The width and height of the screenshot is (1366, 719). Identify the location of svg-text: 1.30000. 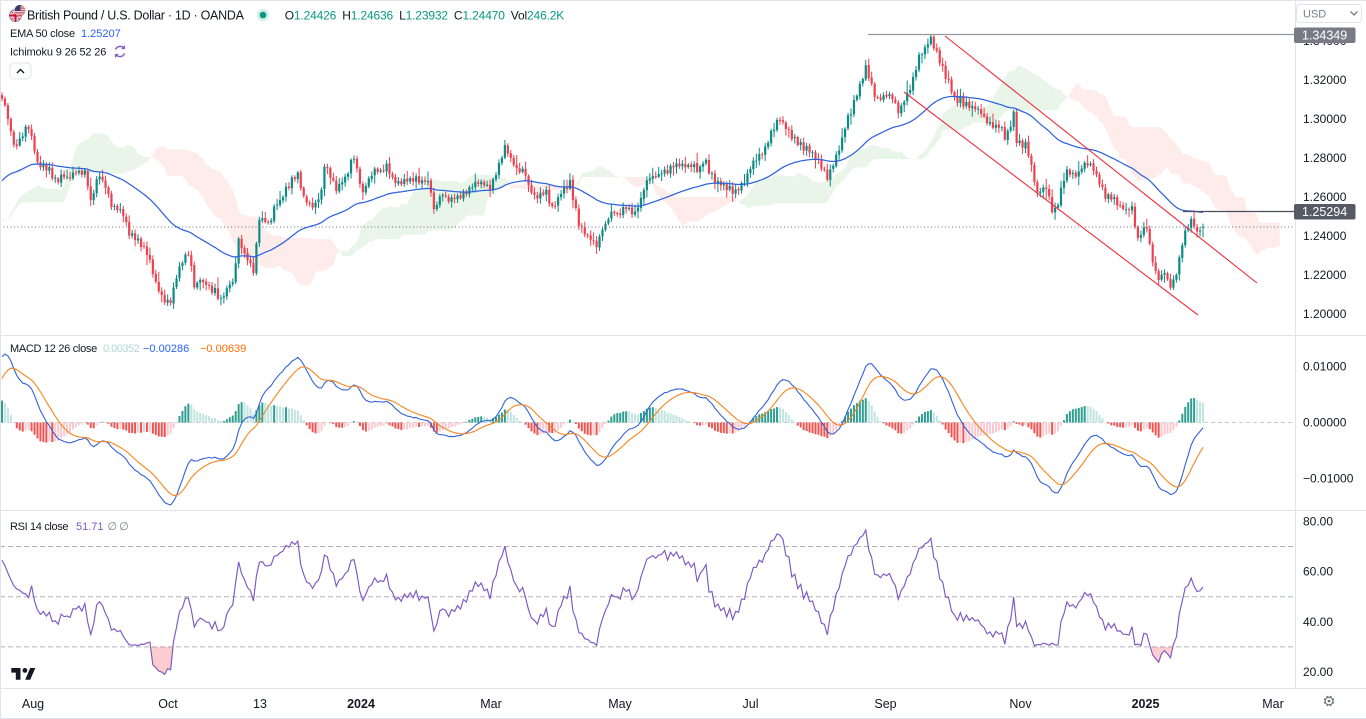
(1325, 119).